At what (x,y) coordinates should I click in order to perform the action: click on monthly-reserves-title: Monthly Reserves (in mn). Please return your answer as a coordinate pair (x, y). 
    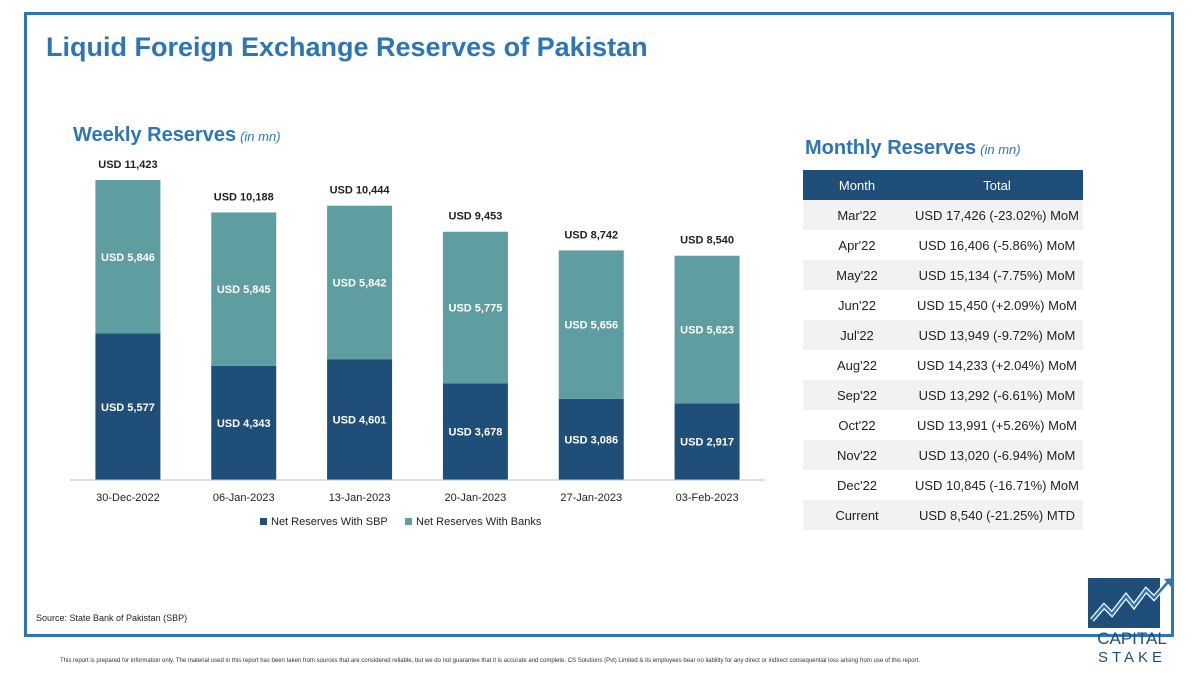
    Looking at the image, I should click on (913, 148).